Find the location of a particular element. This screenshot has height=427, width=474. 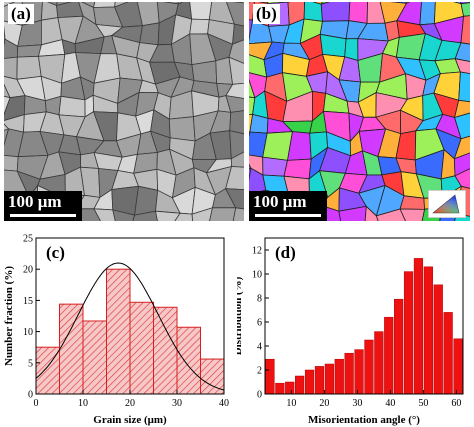

grain-size-y-tick-label: 10 is located at coordinates (28, 332).